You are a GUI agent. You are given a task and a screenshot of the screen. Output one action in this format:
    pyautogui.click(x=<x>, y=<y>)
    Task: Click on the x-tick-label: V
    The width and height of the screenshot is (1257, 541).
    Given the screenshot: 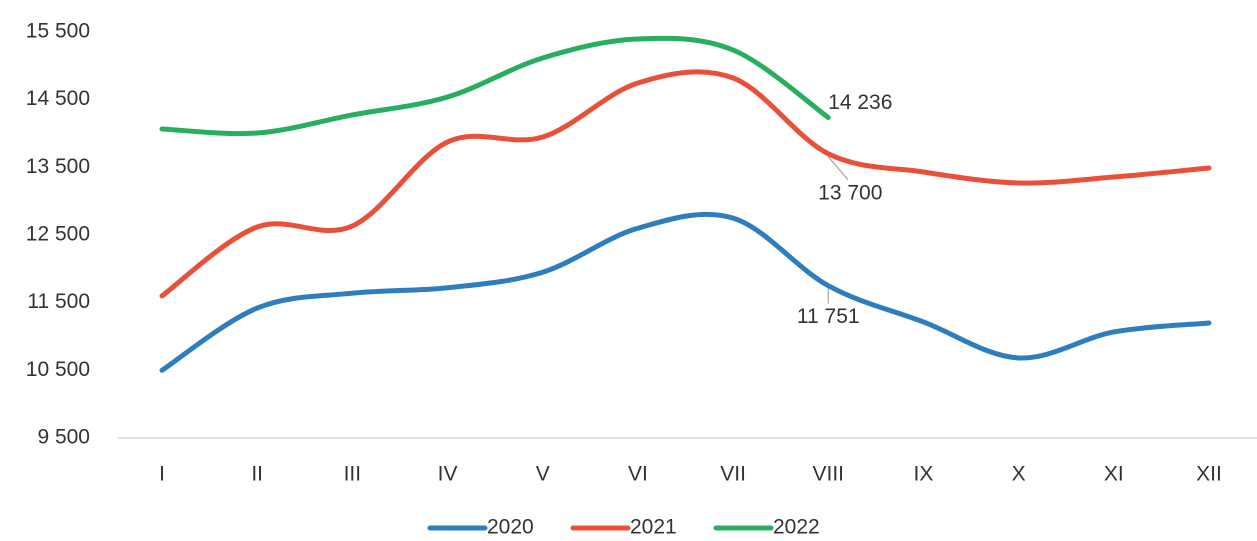 What is the action you would take?
    pyautogui.click(x=543, y=474)
    